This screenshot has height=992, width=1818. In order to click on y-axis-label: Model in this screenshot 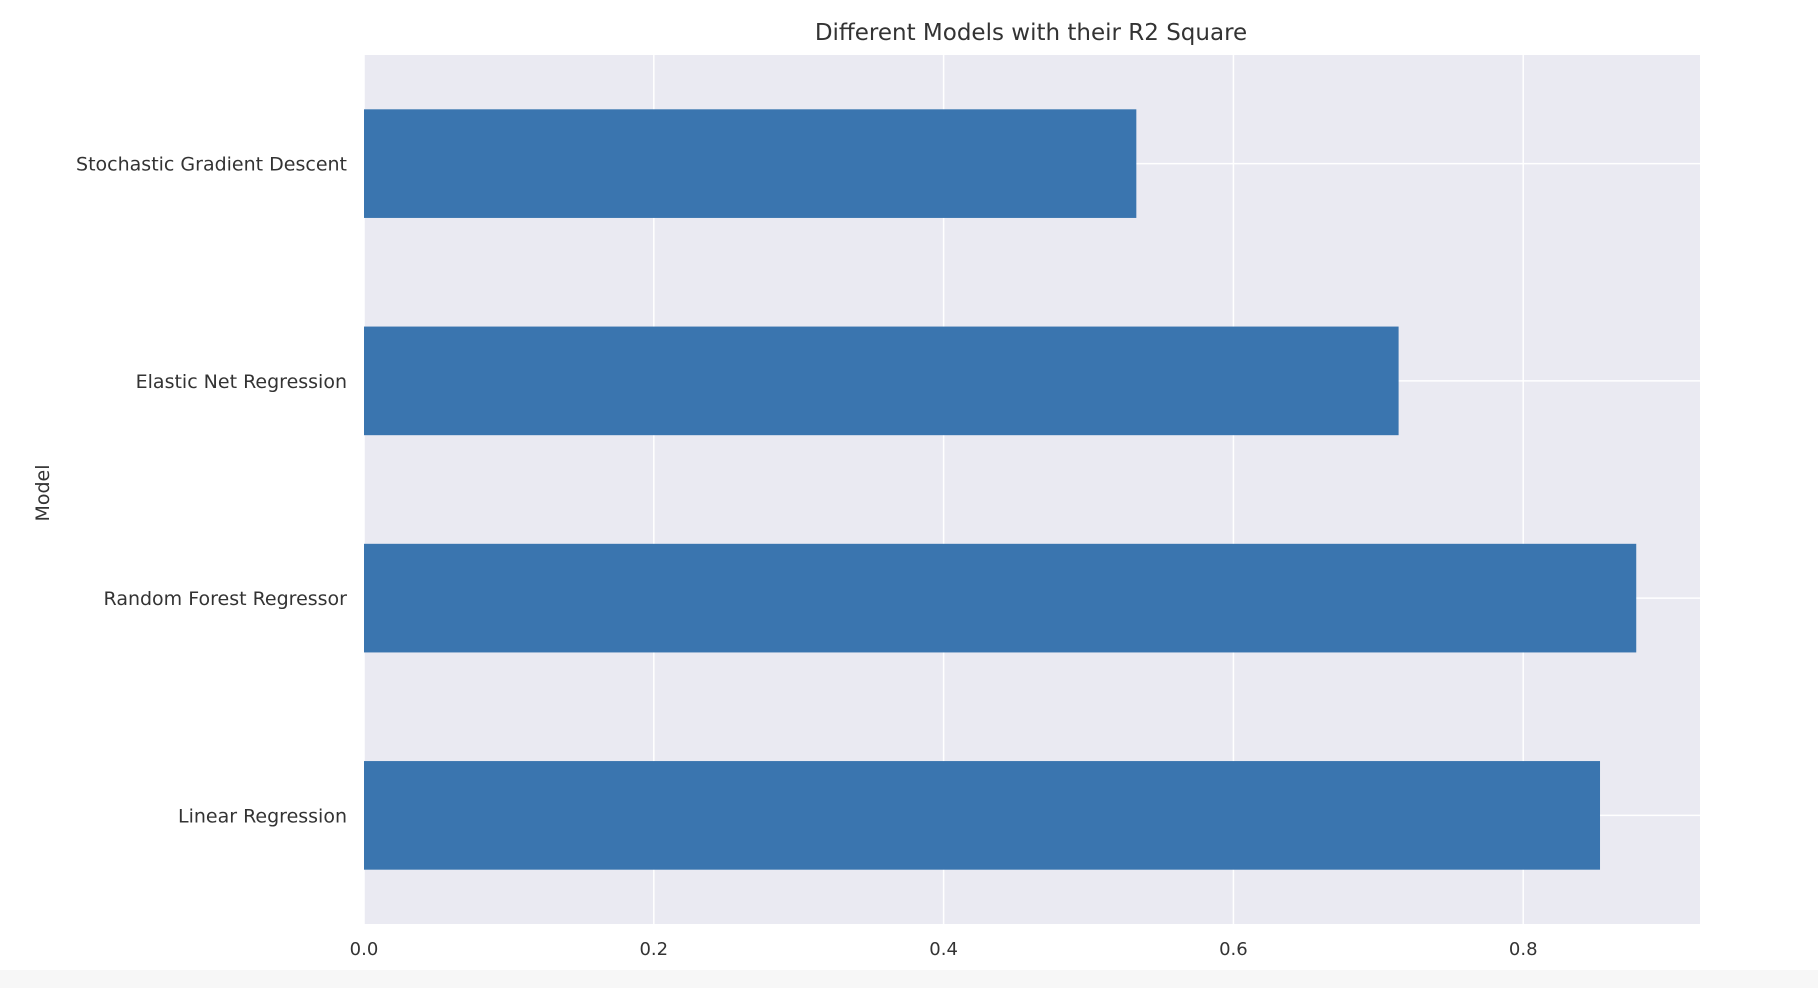, I will do `click(43, 492)`.